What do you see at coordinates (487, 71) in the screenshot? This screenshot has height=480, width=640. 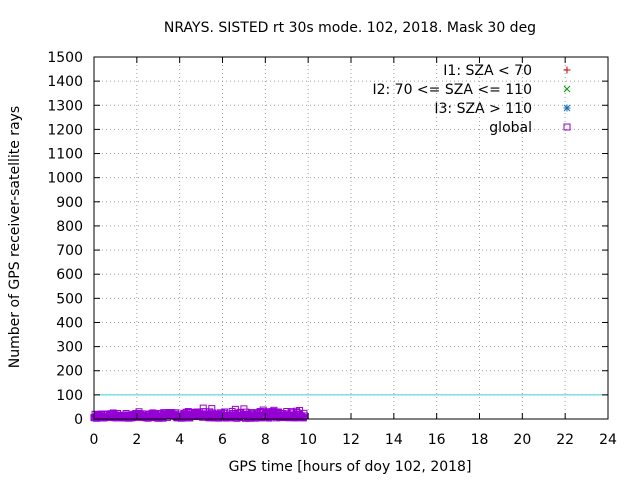 I see `legend-label: I1: SZA < 70` at bounding box center [487, 71].